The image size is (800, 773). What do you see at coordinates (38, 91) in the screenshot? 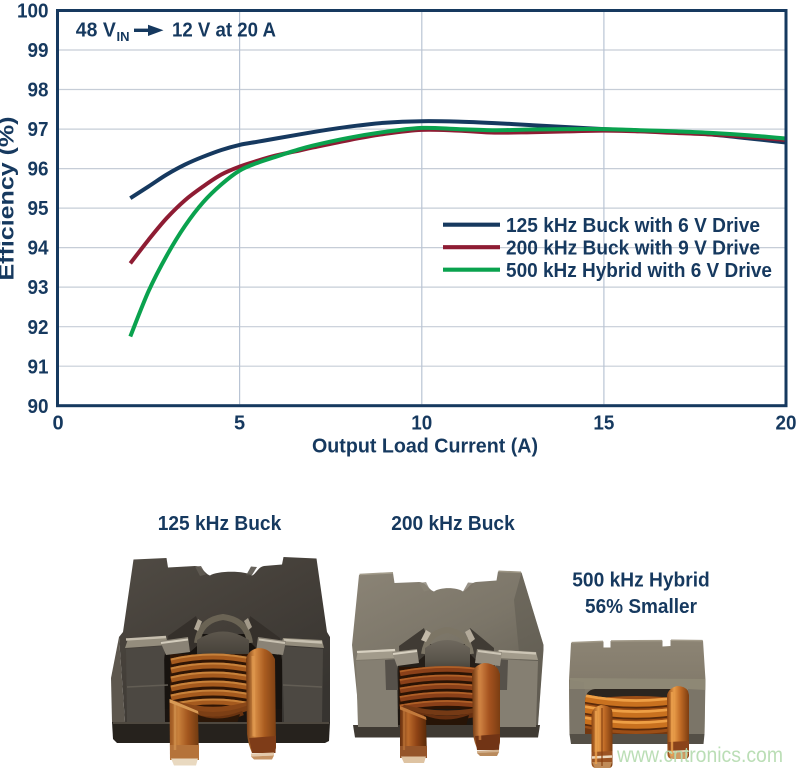
I see `svg-text: 98` at bounding box center [38, 91].